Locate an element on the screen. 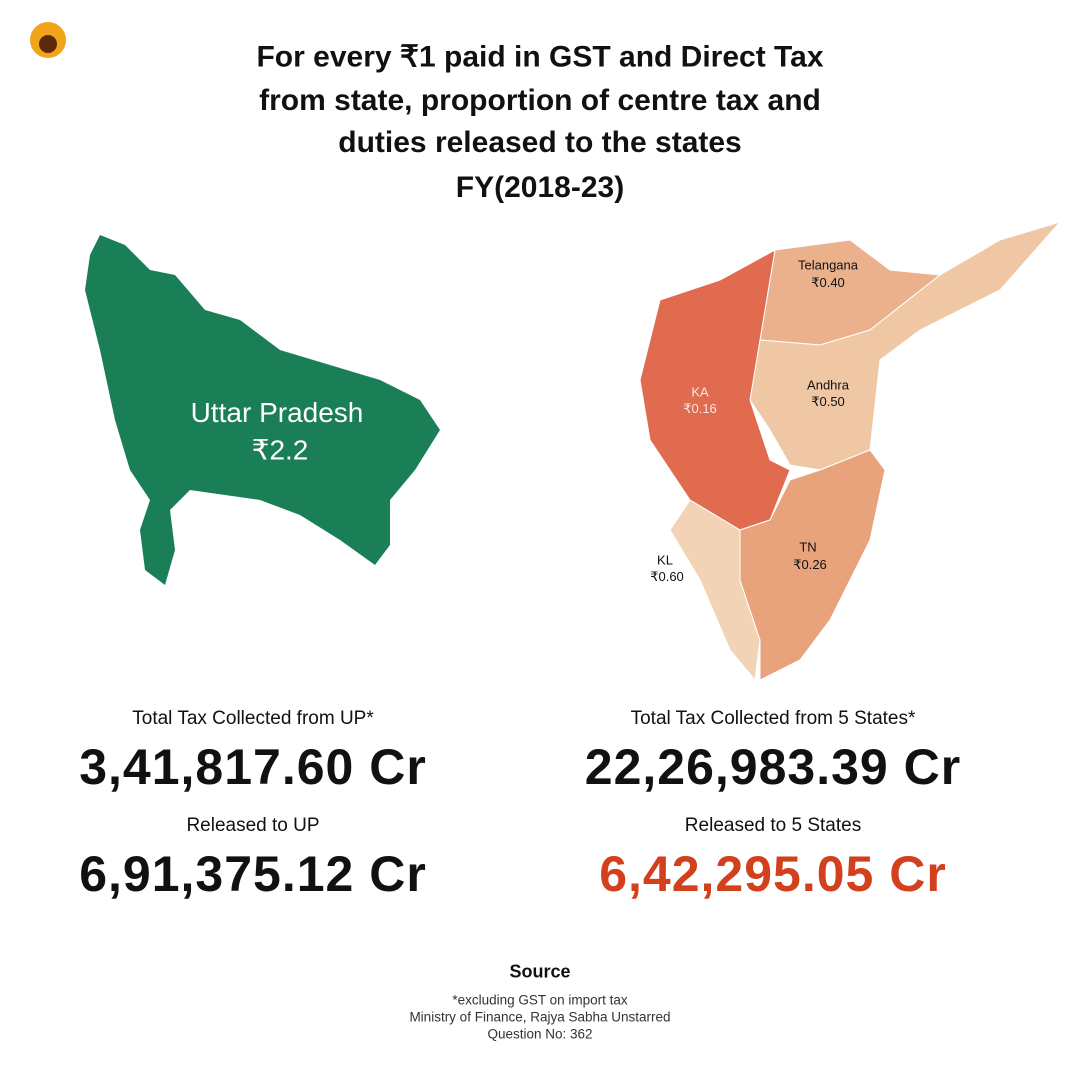 The width and height of the screenshot is (1080, 1072). logo is located at coordinates (48, 40).